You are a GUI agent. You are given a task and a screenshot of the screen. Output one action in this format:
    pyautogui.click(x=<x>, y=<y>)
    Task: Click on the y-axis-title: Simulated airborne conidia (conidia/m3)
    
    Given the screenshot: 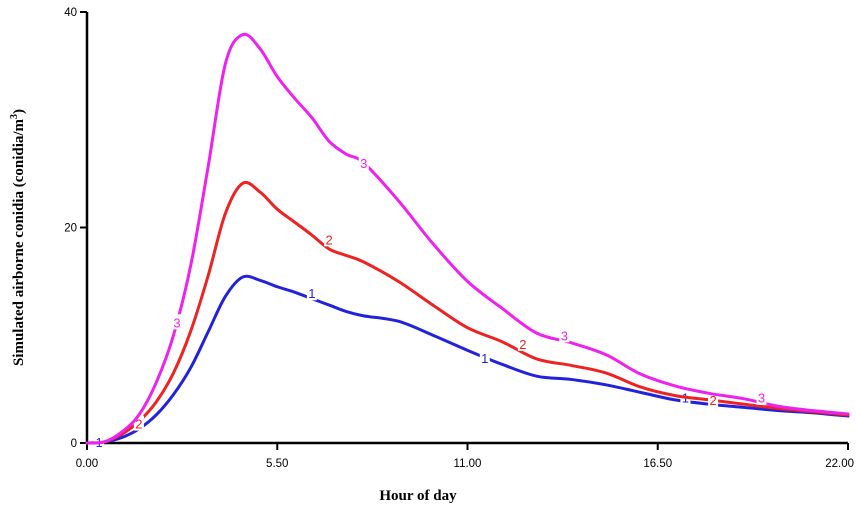 What is the action you would take?
    pyautogui.click(x=18, y=237)
    